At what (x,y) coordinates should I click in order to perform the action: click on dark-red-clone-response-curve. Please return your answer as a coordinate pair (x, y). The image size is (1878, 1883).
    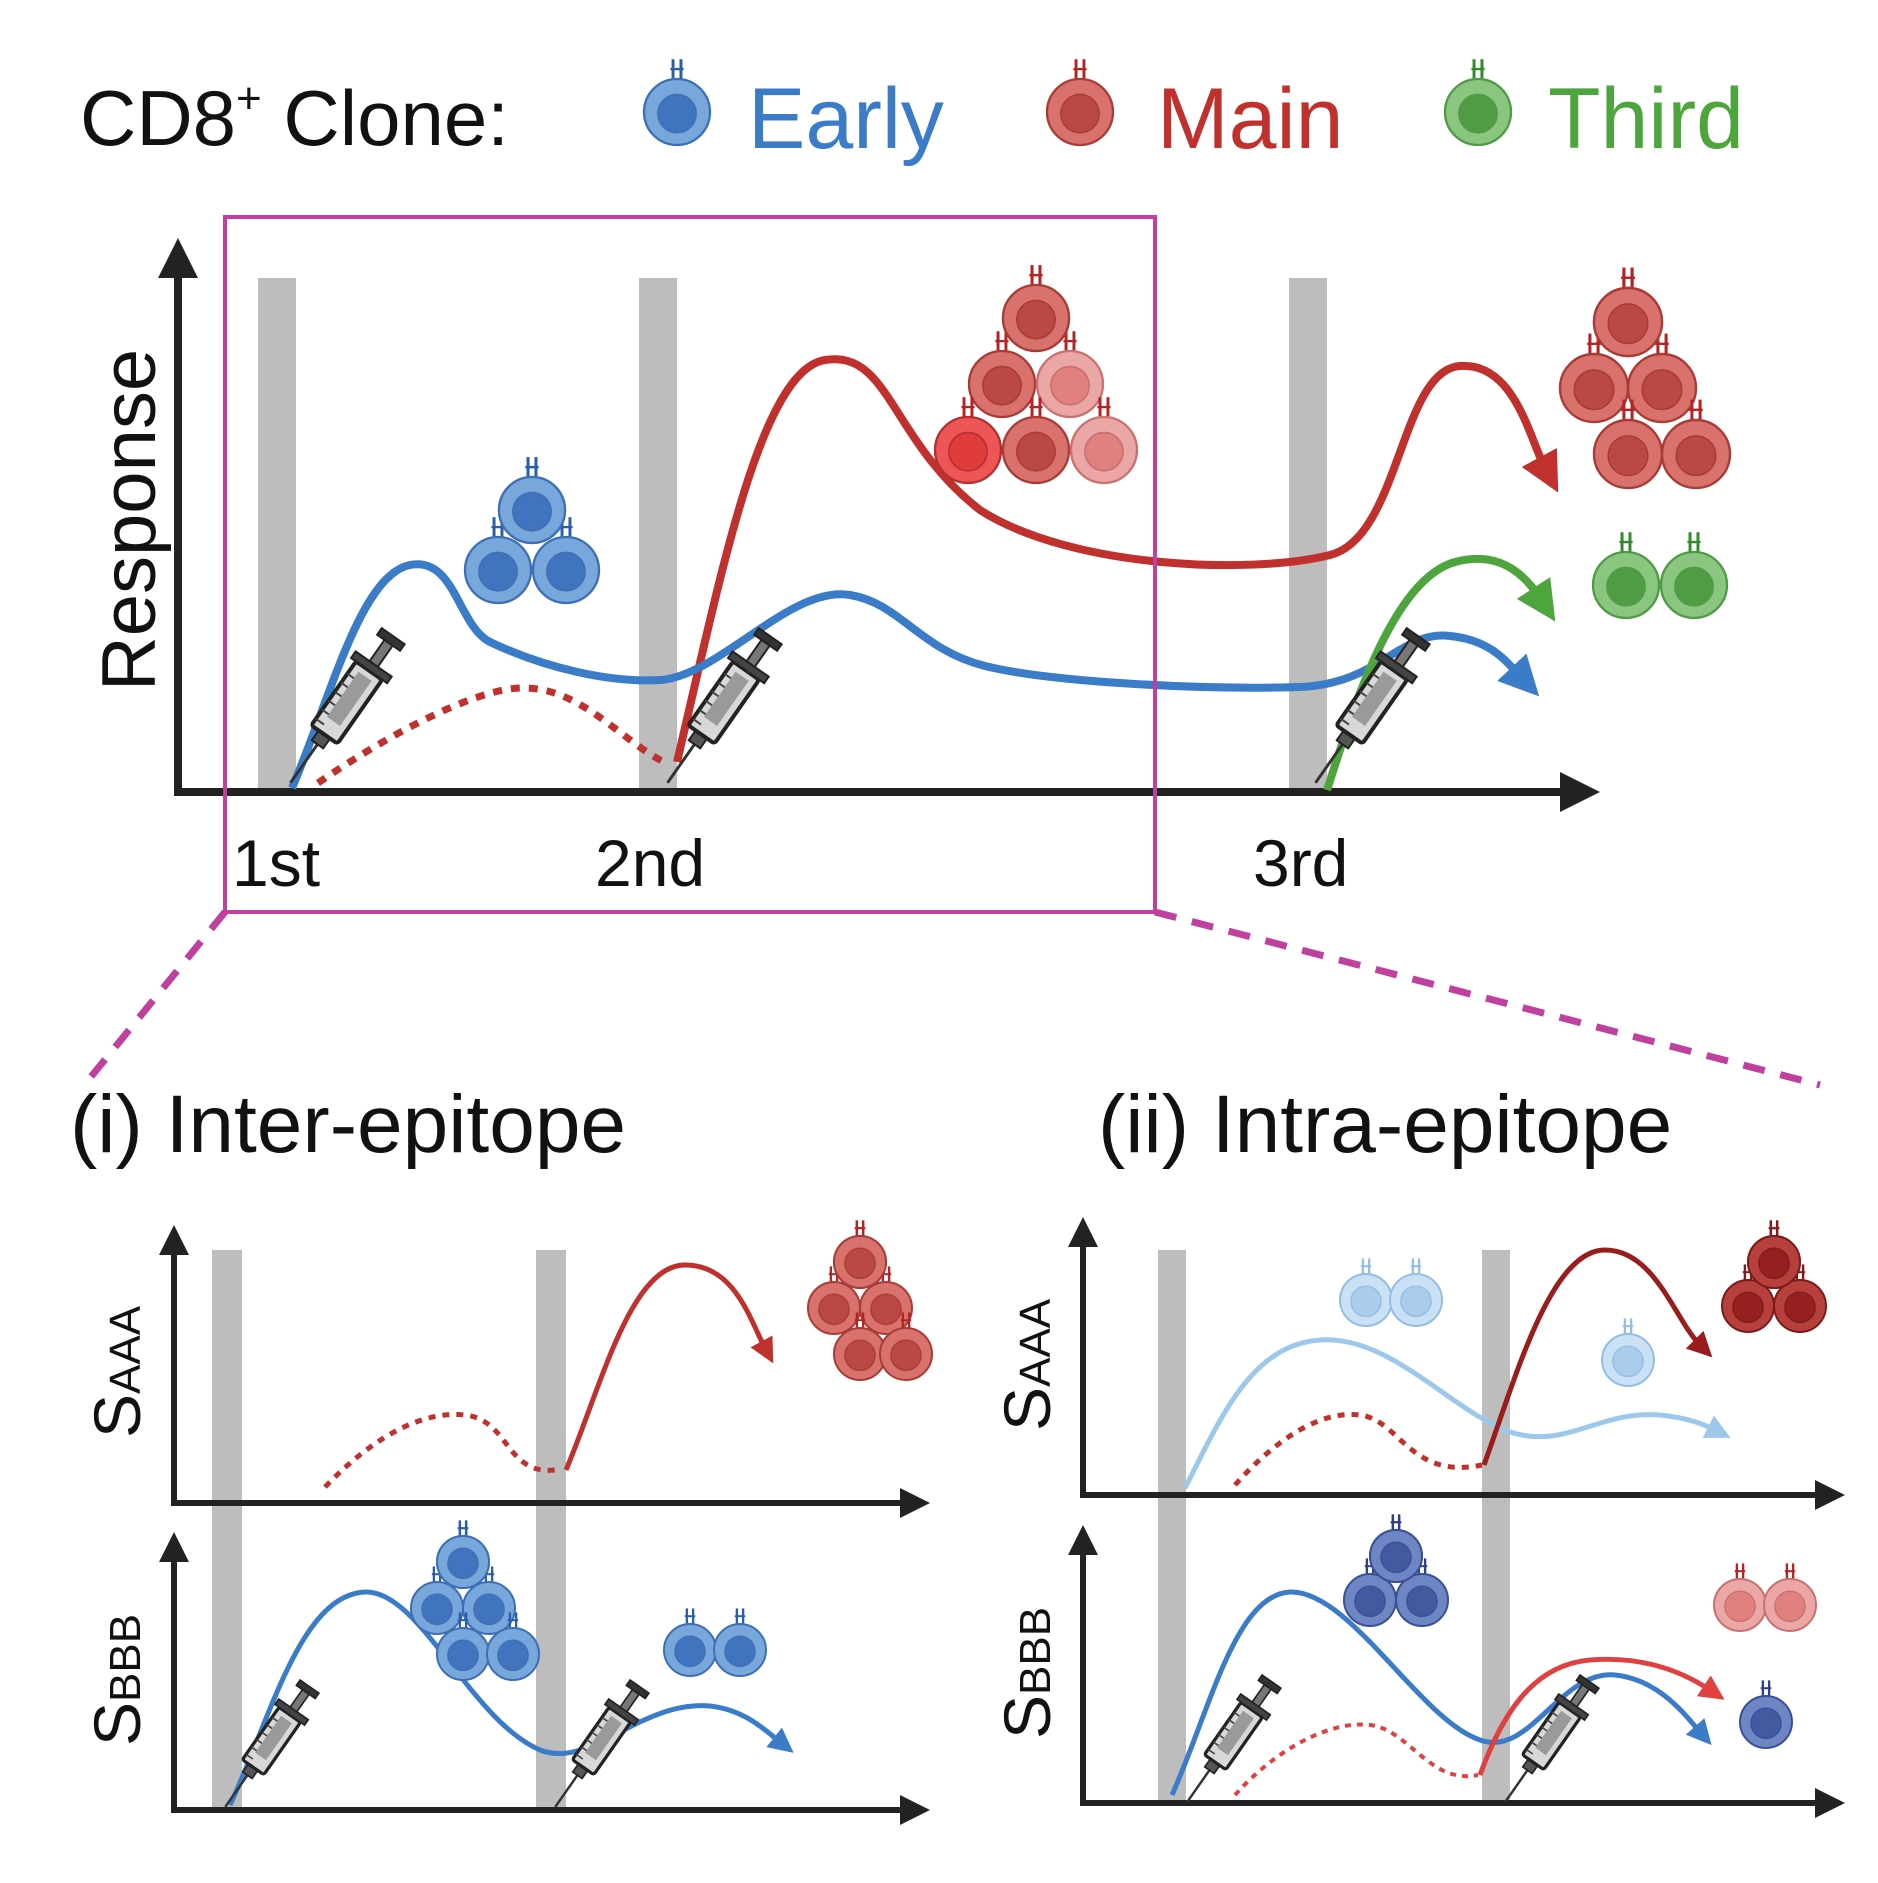
    Looking at the image, I should click on (1597, 1356).